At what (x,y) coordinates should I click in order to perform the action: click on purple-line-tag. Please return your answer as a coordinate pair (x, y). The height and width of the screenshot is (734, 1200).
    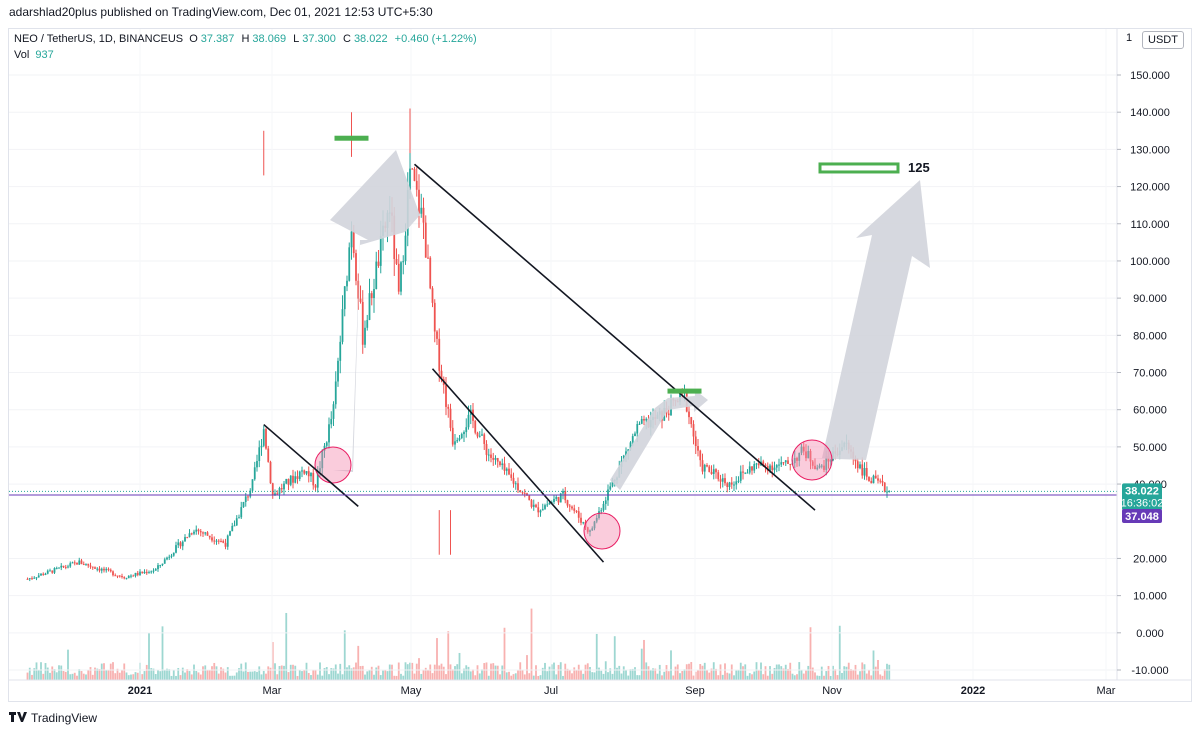
    Looking at the image, I should click on (1142, 516).